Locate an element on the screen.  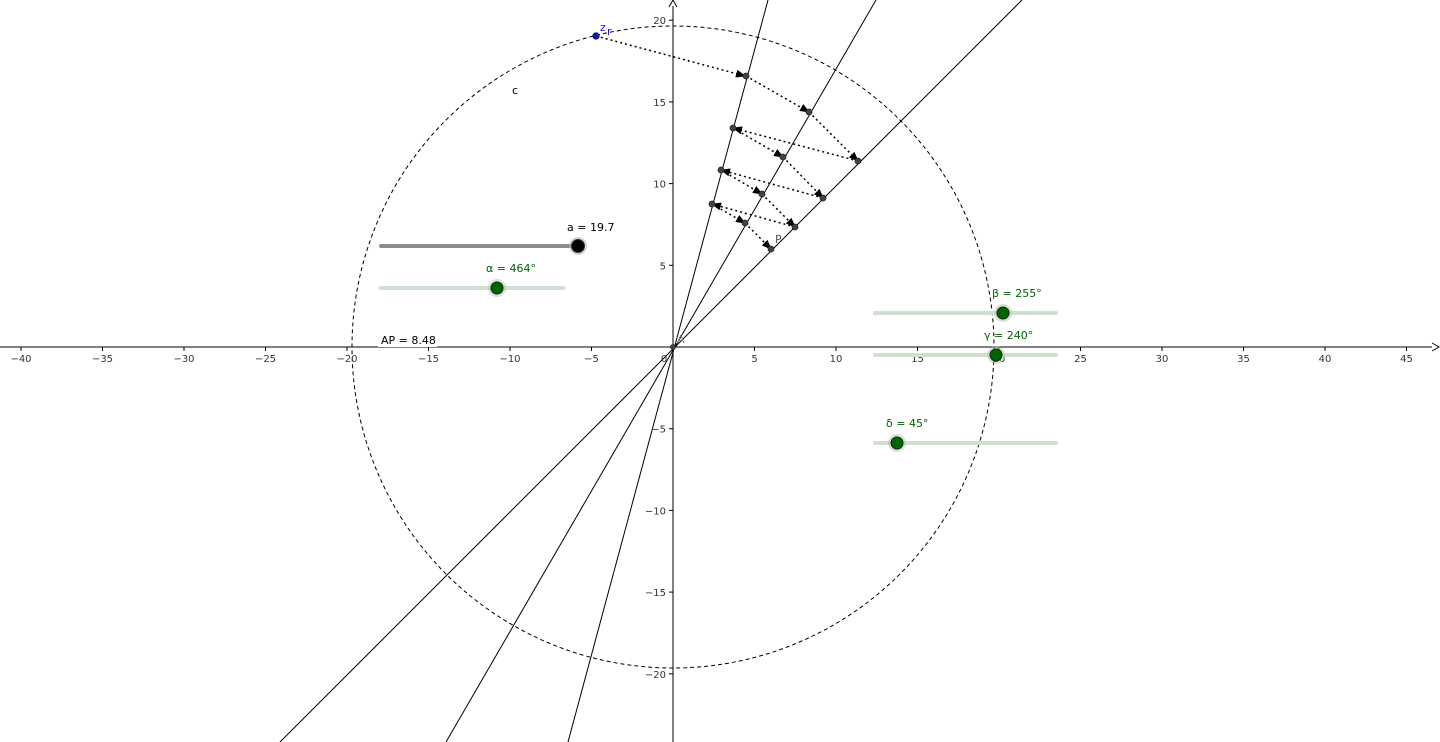
x-tick-label: −35 is located at coordinates (102, 359).